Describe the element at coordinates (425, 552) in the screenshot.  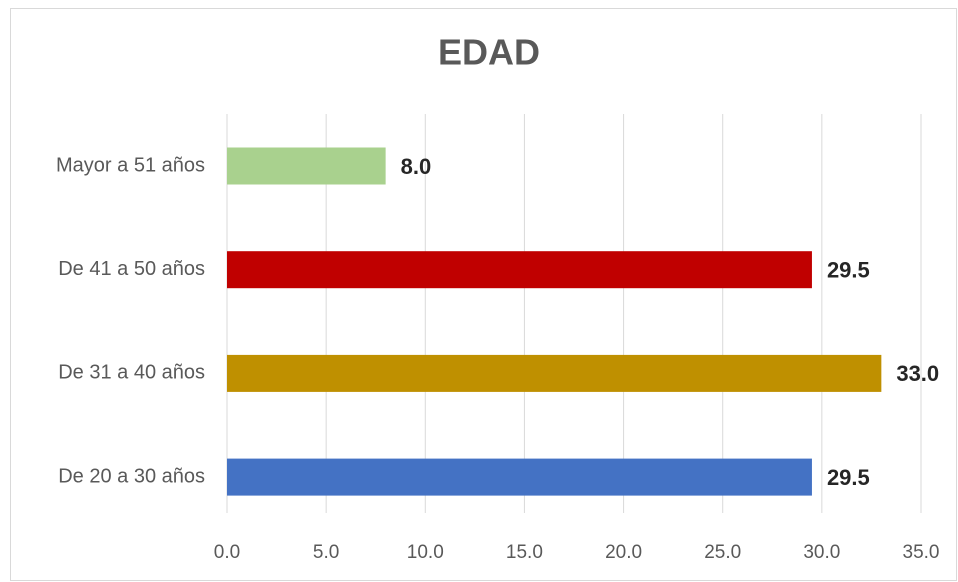
I see `x-tick-label: 10.0` at that location.